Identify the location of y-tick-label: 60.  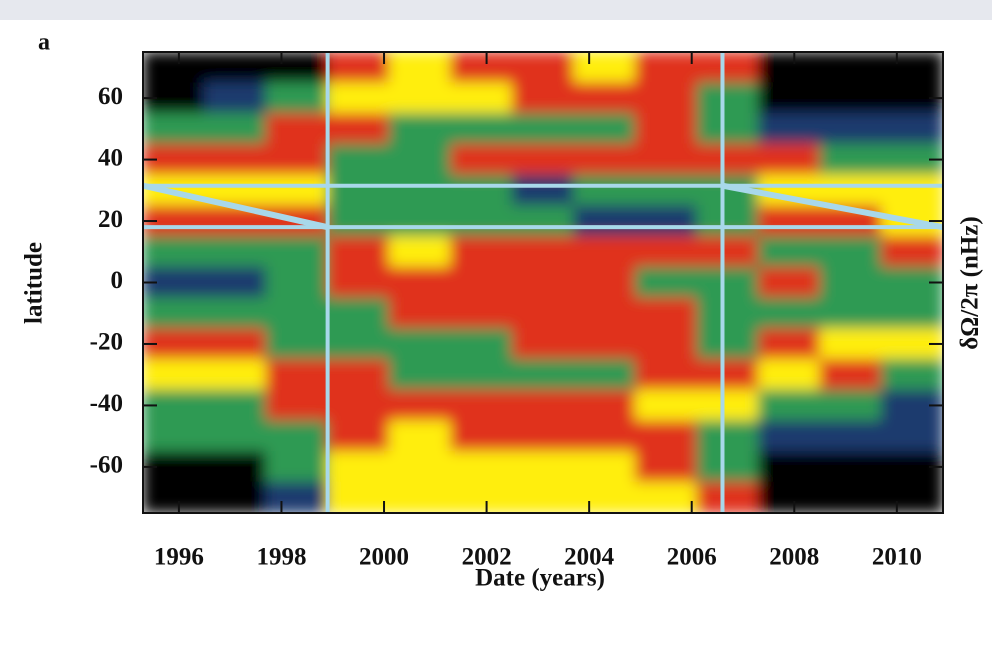
(110, 96).